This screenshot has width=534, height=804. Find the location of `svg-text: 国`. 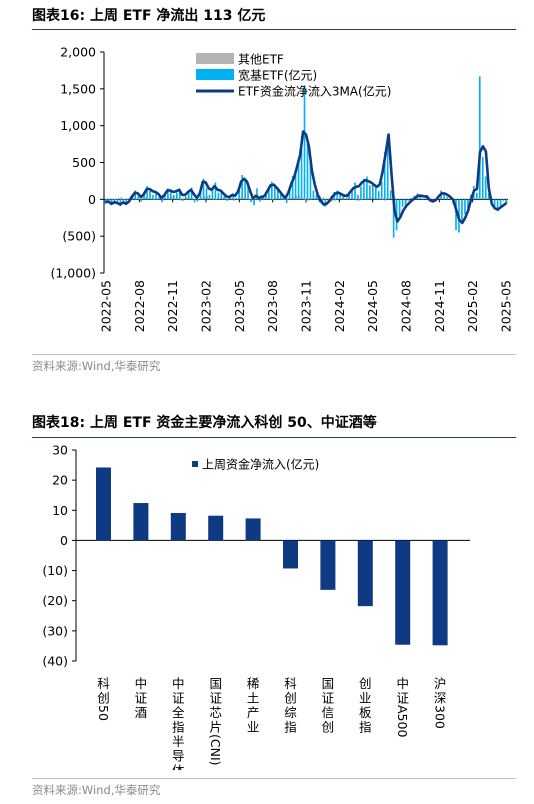

svg-text: 国 is located at coordinates (215, 683).